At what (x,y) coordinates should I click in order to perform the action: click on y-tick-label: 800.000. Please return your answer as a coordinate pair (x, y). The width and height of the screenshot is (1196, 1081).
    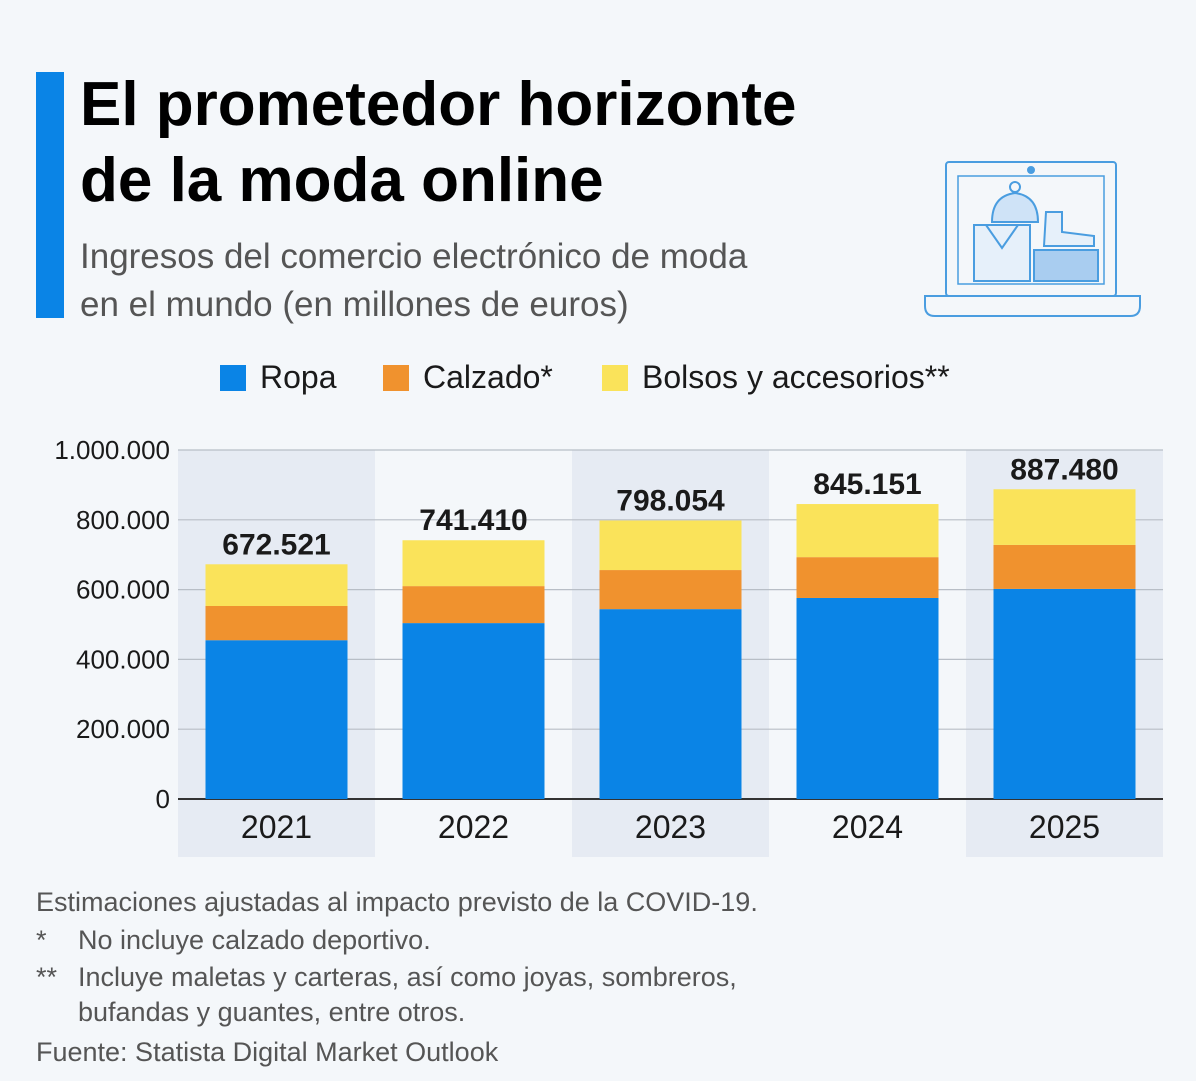
    Looking at the image, I should click on (123, 520).